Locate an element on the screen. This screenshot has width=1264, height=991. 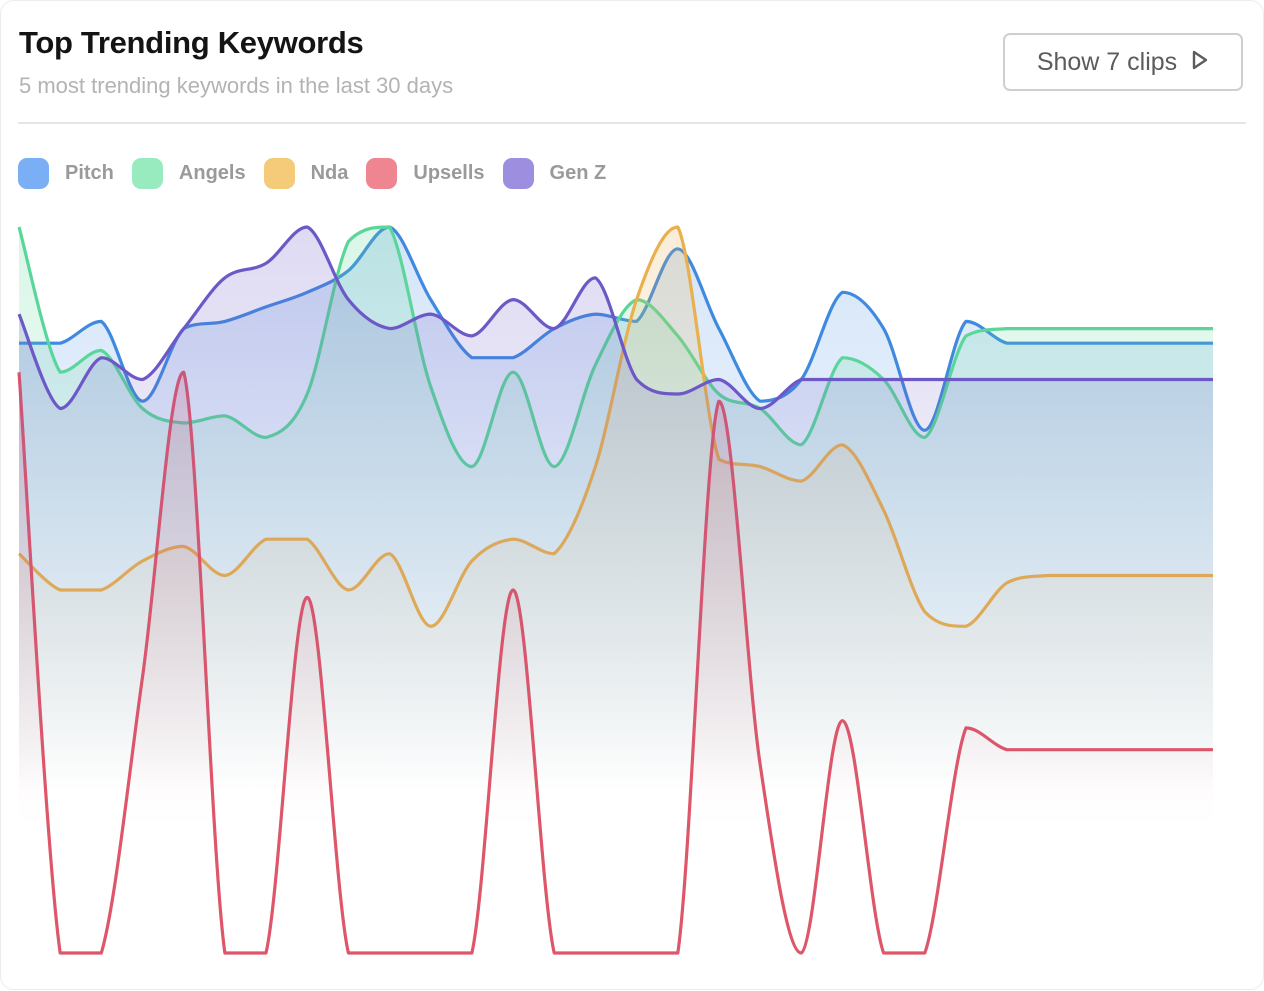
legend-label-upsells: Upsells is located at coordinates (449, 172).